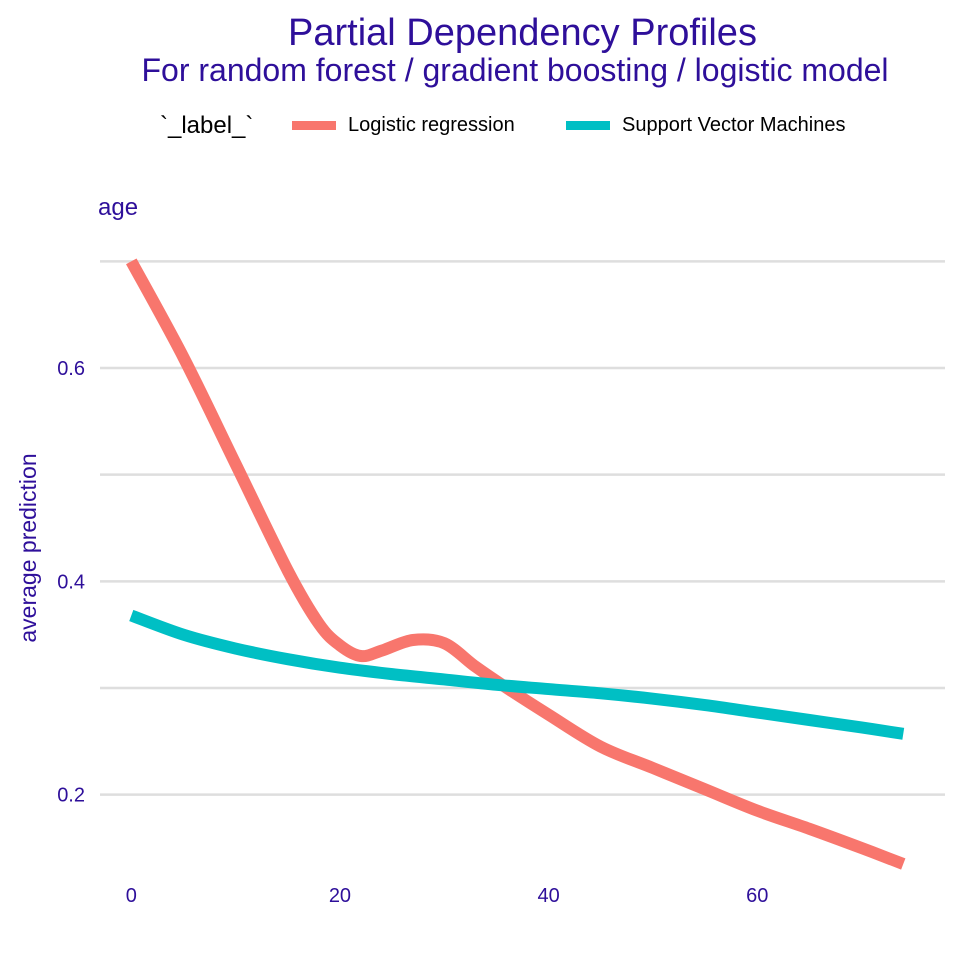 The height and width of the screenshot is (960, 960). I want to click on chart-title: Partial Dependency Profiles, so click(522, 33).